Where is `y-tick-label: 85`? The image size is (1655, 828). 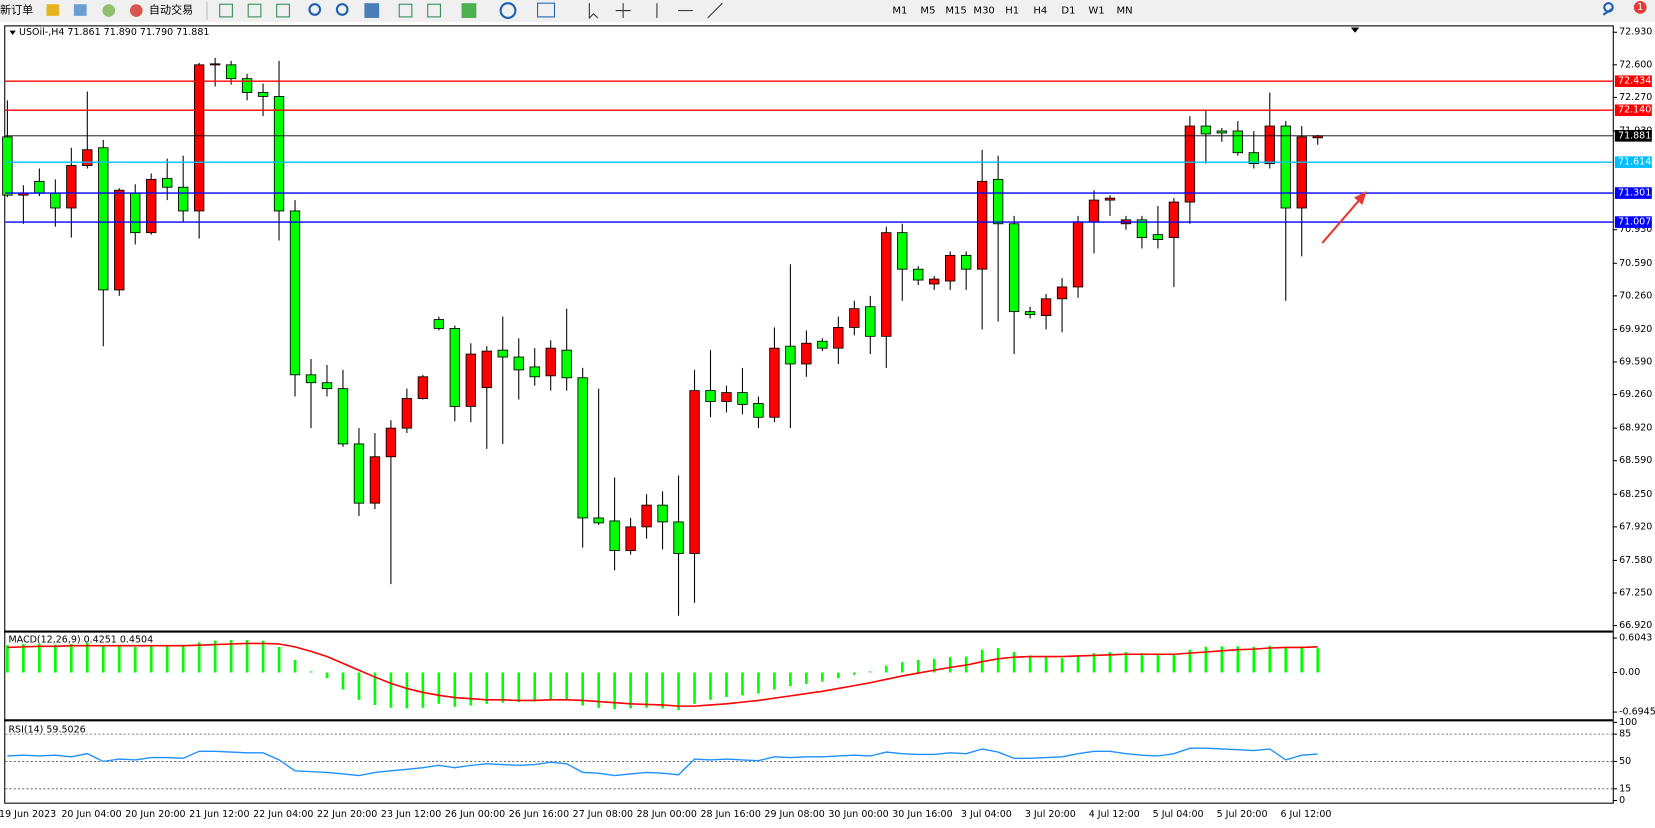
y-tick-label: 85 is located at coordinates (1625, 734).